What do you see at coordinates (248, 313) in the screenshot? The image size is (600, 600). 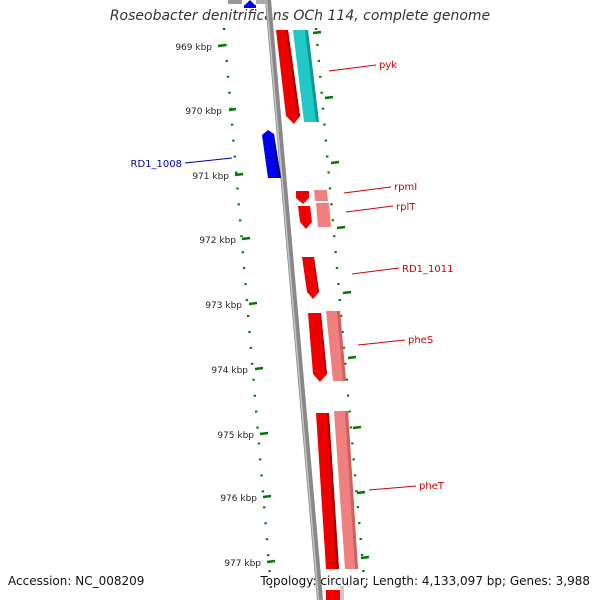 I see `left-dotted-track` at bounding box center [248, 313].